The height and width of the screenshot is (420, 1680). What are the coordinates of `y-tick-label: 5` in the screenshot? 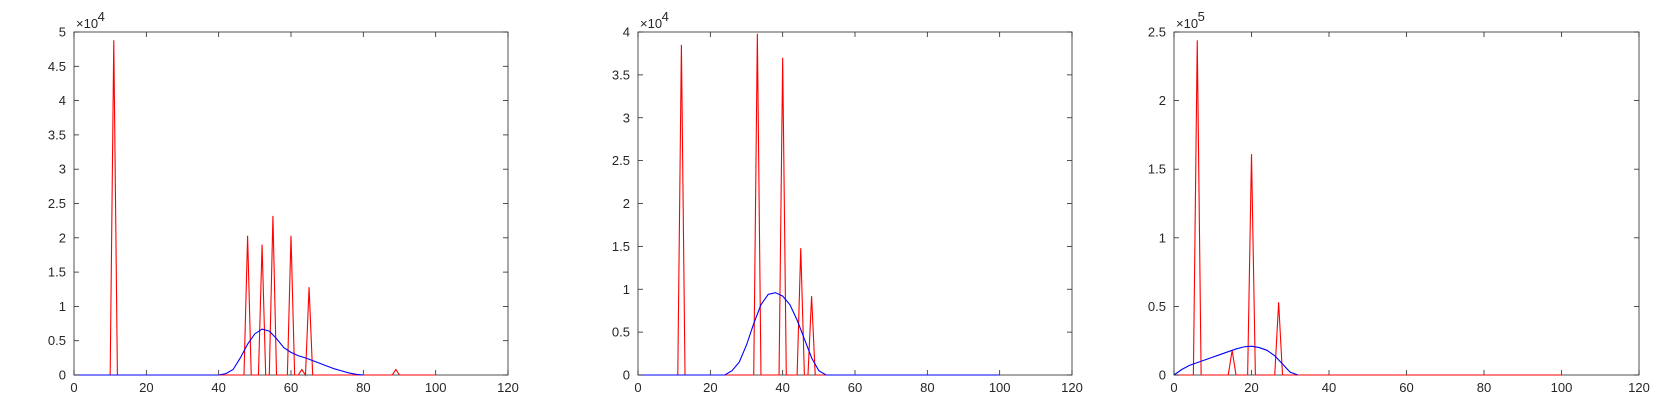 It's located at (62, 32).